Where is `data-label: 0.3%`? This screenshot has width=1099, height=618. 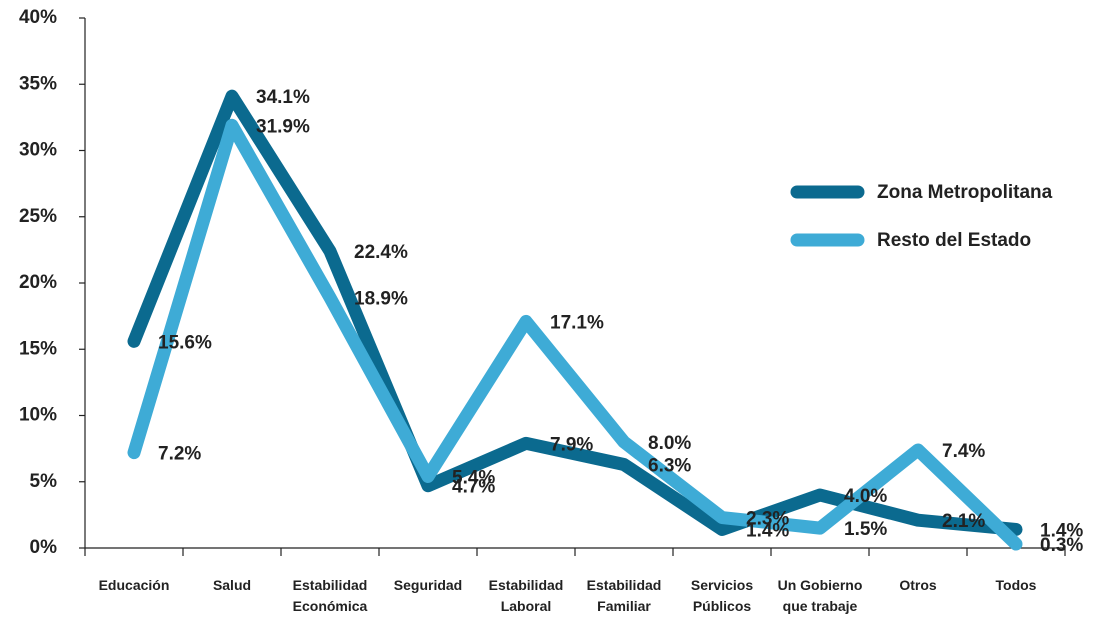 data-label: 0.3% is located at coordinates (1061, 545).